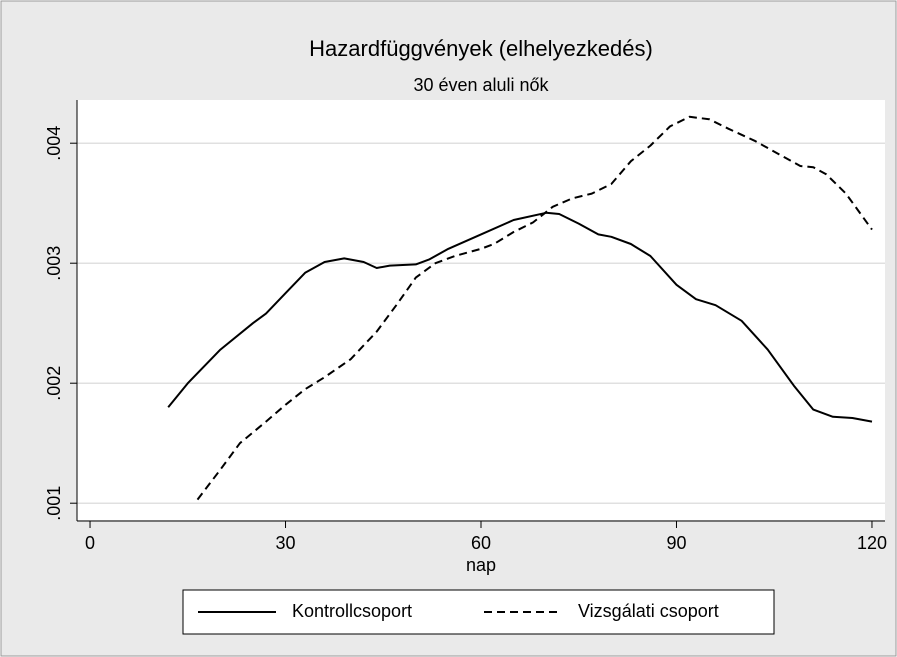 This screenshot has width=897, height=657. What do you see at coordinates (481, 85) in the screenshot?
I see `chart-subtitle: 30 éven aluli nők` at bounding box center [481, 85].